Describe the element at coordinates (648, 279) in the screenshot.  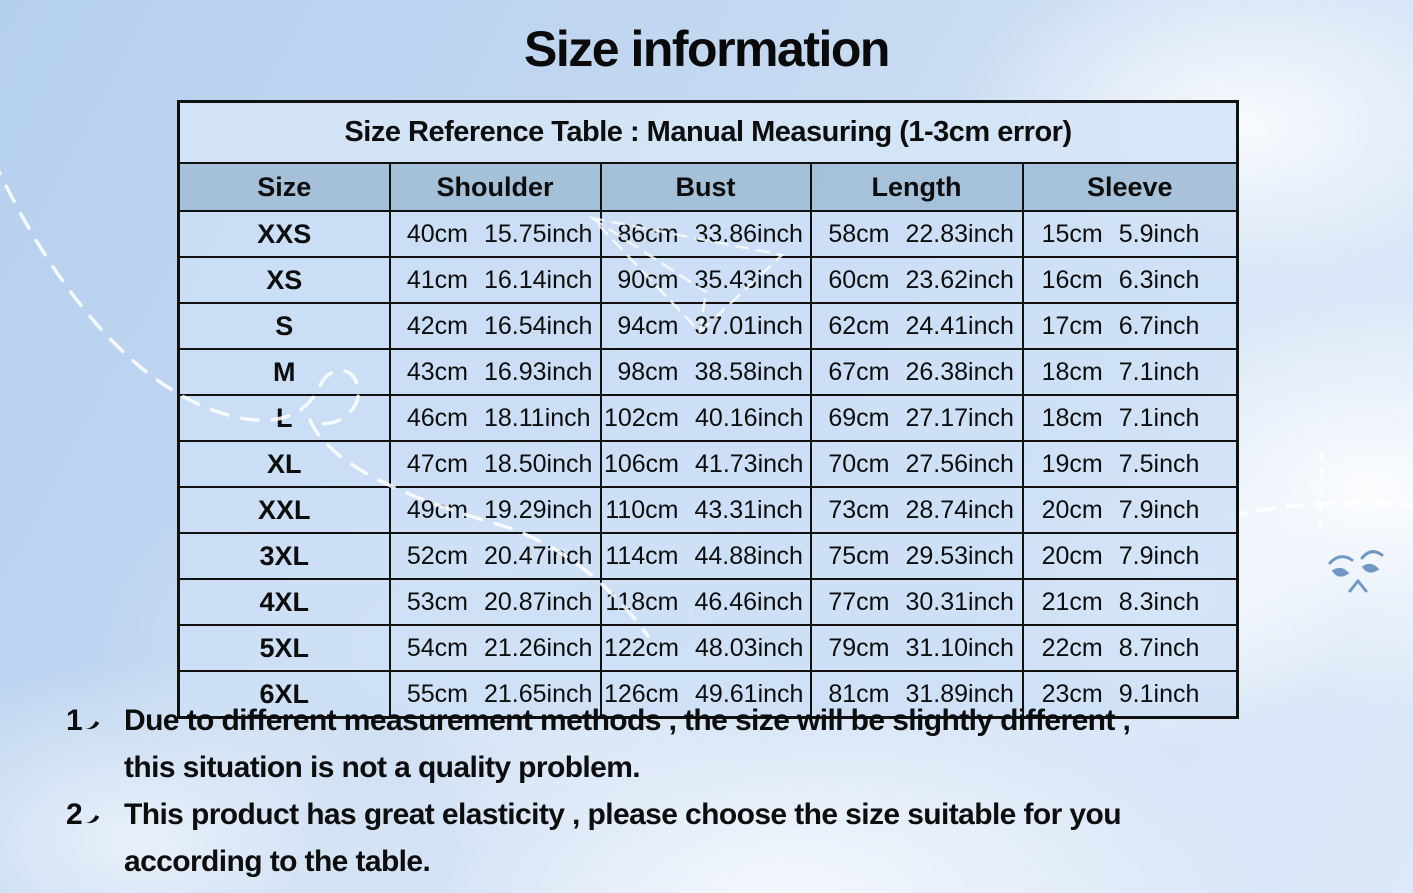
I see `cm-value: 90cm` at that location.